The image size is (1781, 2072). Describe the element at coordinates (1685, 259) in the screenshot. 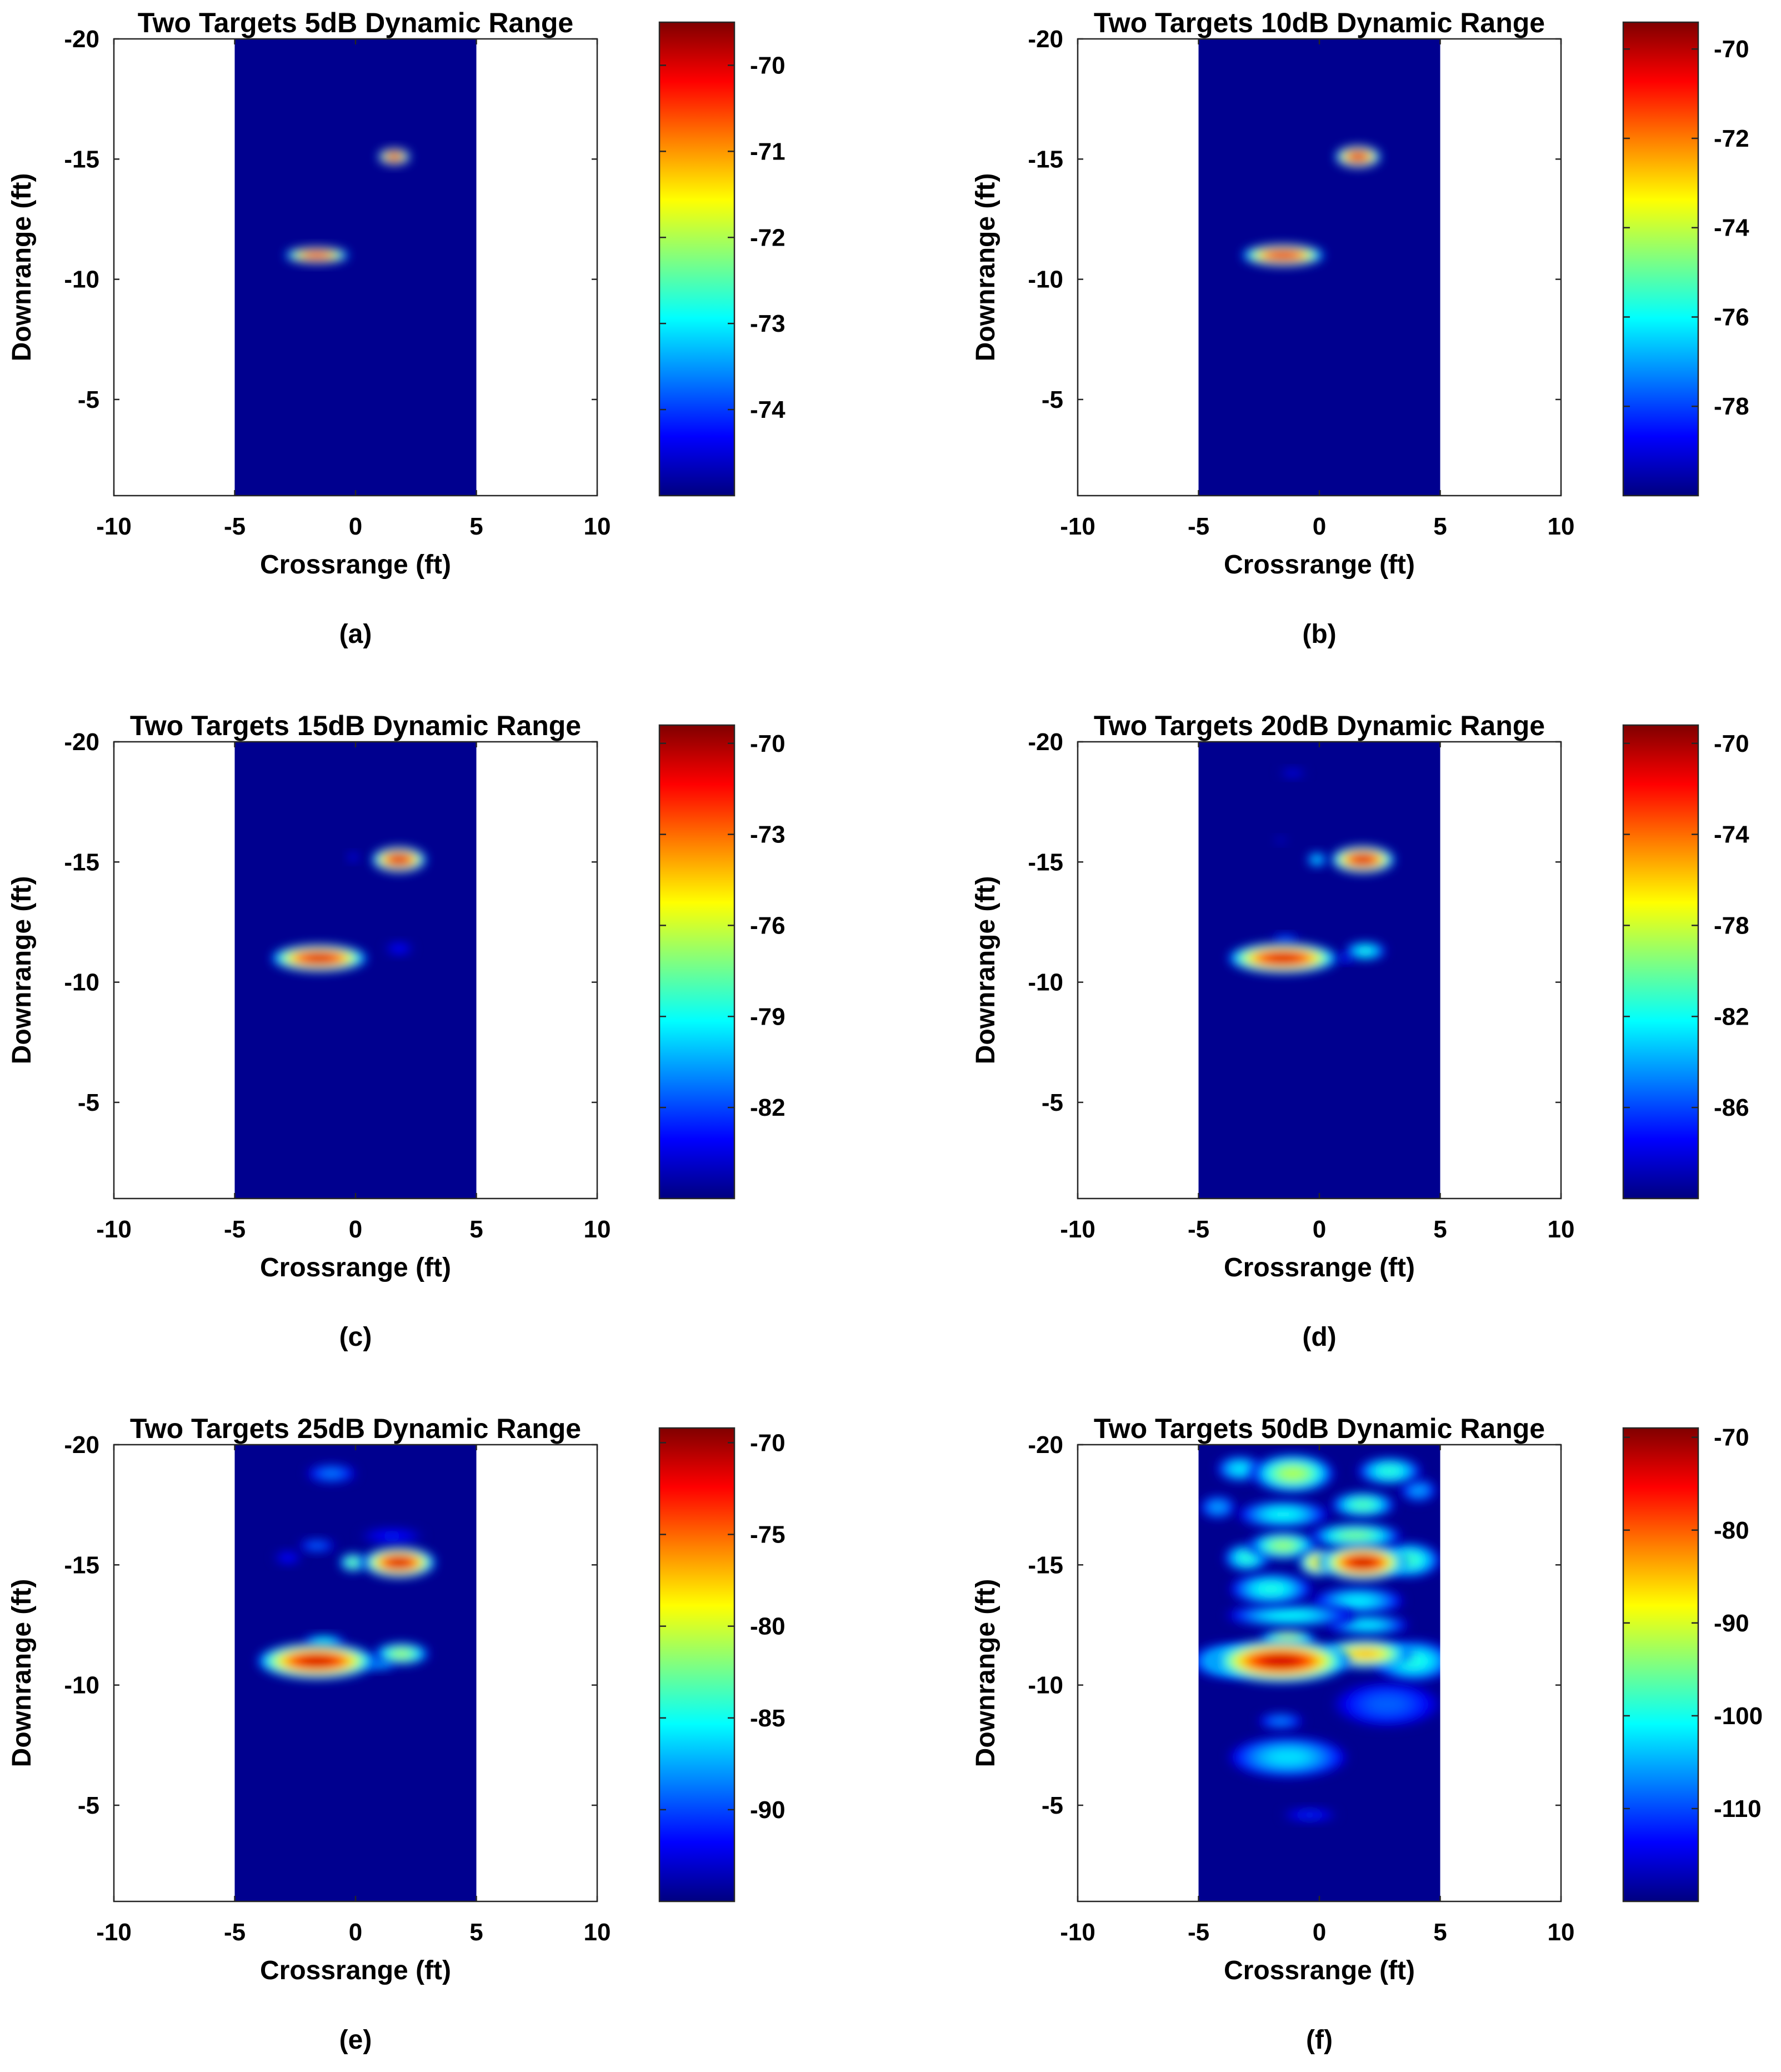

I see `colorbar: -70 -72 -74 -76 -78` at that location.